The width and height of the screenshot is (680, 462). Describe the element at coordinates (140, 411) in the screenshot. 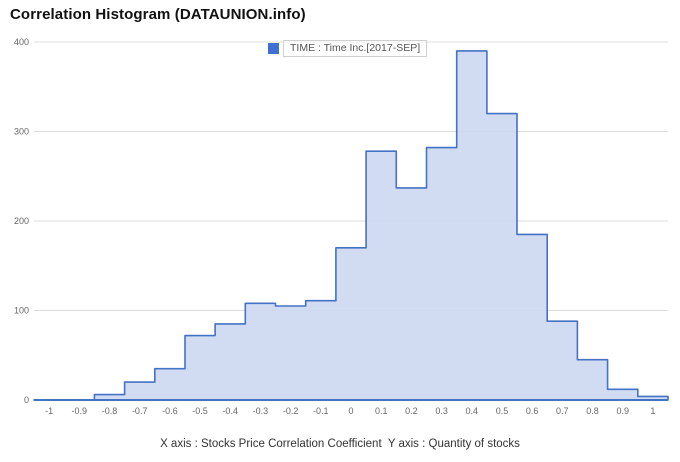

I see `x-tick-label: -0.7` at that location.